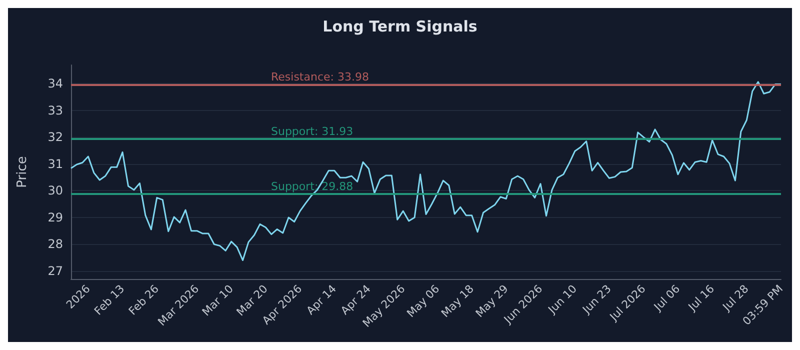 This screenshot has width=800, height=350. What do you see at coordinates (55, 83) in the screenshot?
I see `y-tick-label: 34` at bounding box center [55, 83].